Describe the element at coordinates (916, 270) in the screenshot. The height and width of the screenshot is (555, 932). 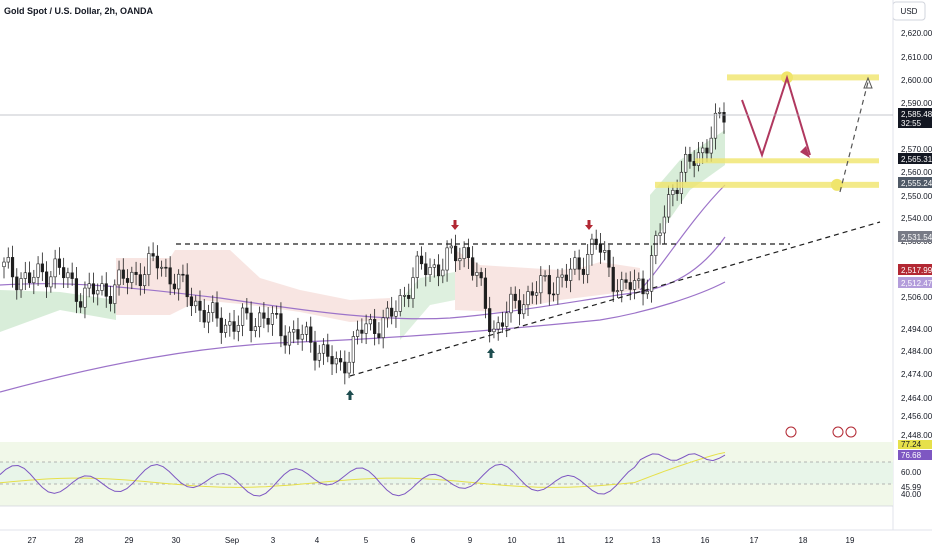
I see `red-level-value: 2,517.997` at that location.